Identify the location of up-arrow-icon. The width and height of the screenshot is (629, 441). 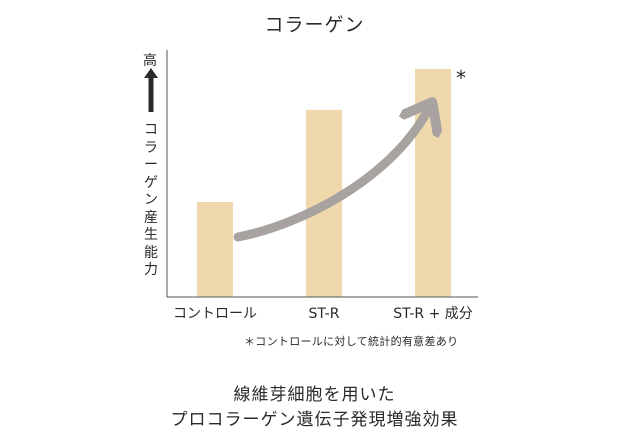
(151, 90).